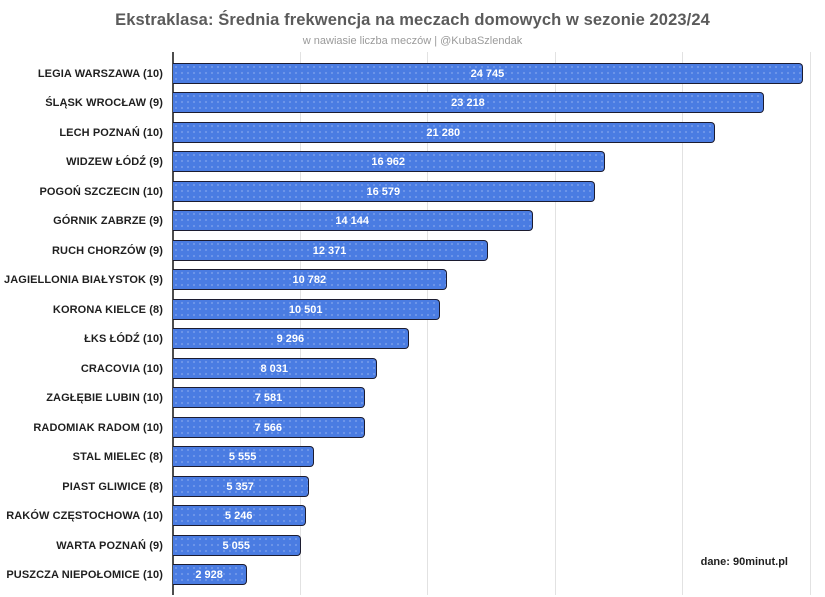  I want to click on bar-row: KORONA KIELCE (8) 10 501, so click(412, 309).